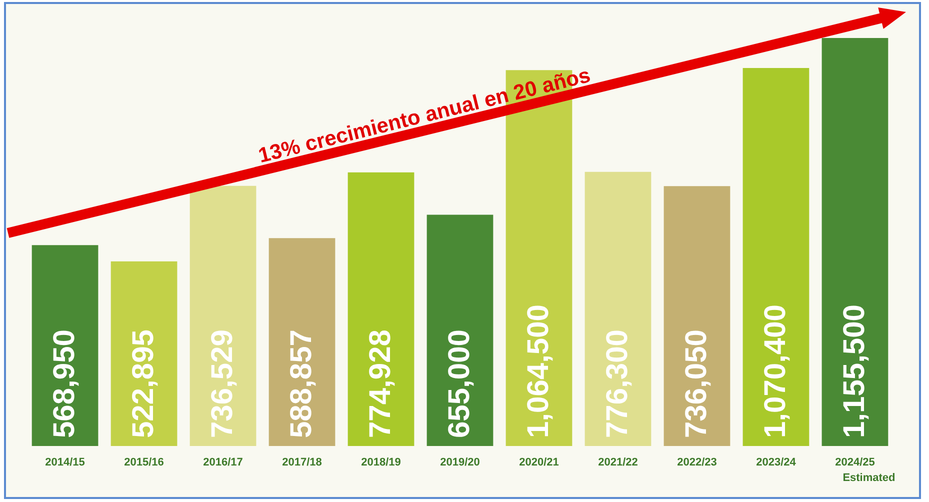  What do you see at coordinates (539, 462) in the screenshot?
I see `x-tick-label: 2020/21` at bounding box center [539, 462].